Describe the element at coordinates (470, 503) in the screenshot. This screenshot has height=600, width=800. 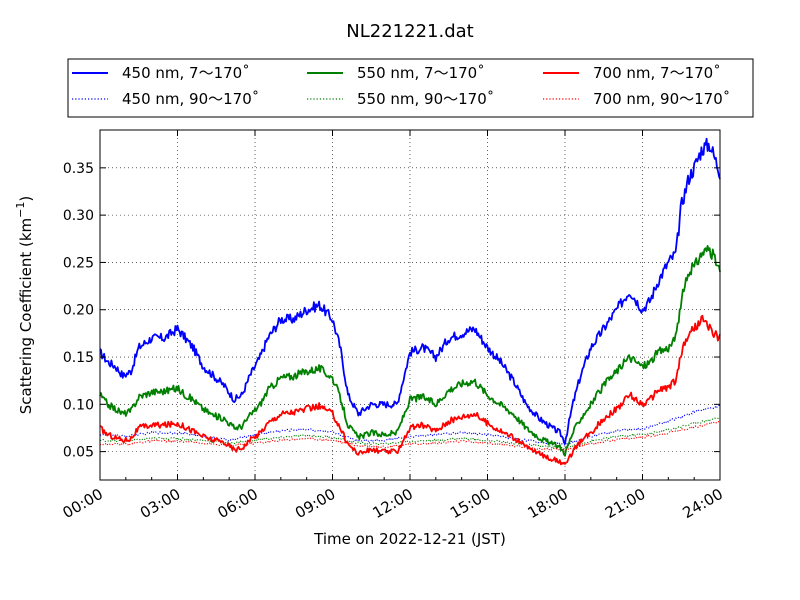
I see `x-tick-label: 15:00` at that location.